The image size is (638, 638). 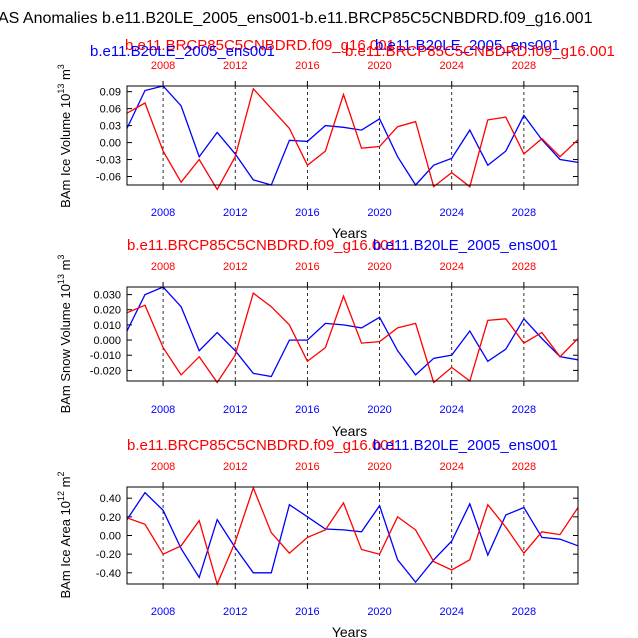 I want to click on ytick-label: 0.40, so click(x=110, y=499).